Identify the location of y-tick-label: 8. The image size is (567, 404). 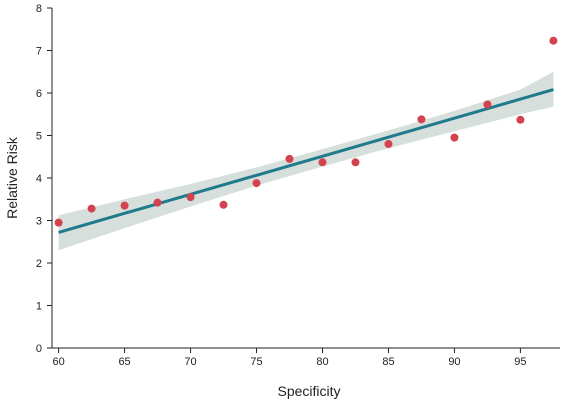
(39, 9).